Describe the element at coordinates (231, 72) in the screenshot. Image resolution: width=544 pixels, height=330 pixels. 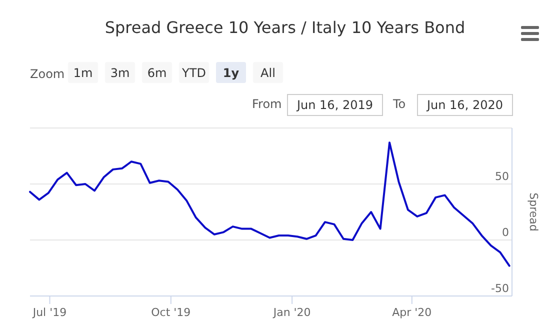
I see `range-button: 1y` at that location.